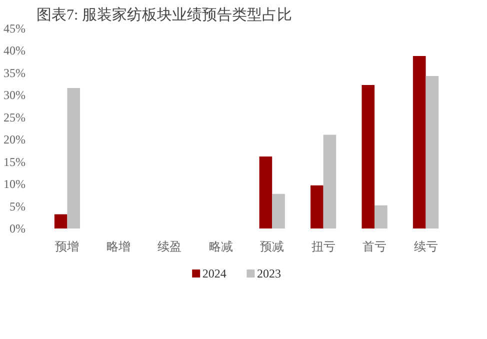 The height and width of the screenshot is (339, 487). What do you see at coordinates (323, 247) in the screenshot?
I see `x-tick-label: 扭亏` at bounding box center [323, 247].